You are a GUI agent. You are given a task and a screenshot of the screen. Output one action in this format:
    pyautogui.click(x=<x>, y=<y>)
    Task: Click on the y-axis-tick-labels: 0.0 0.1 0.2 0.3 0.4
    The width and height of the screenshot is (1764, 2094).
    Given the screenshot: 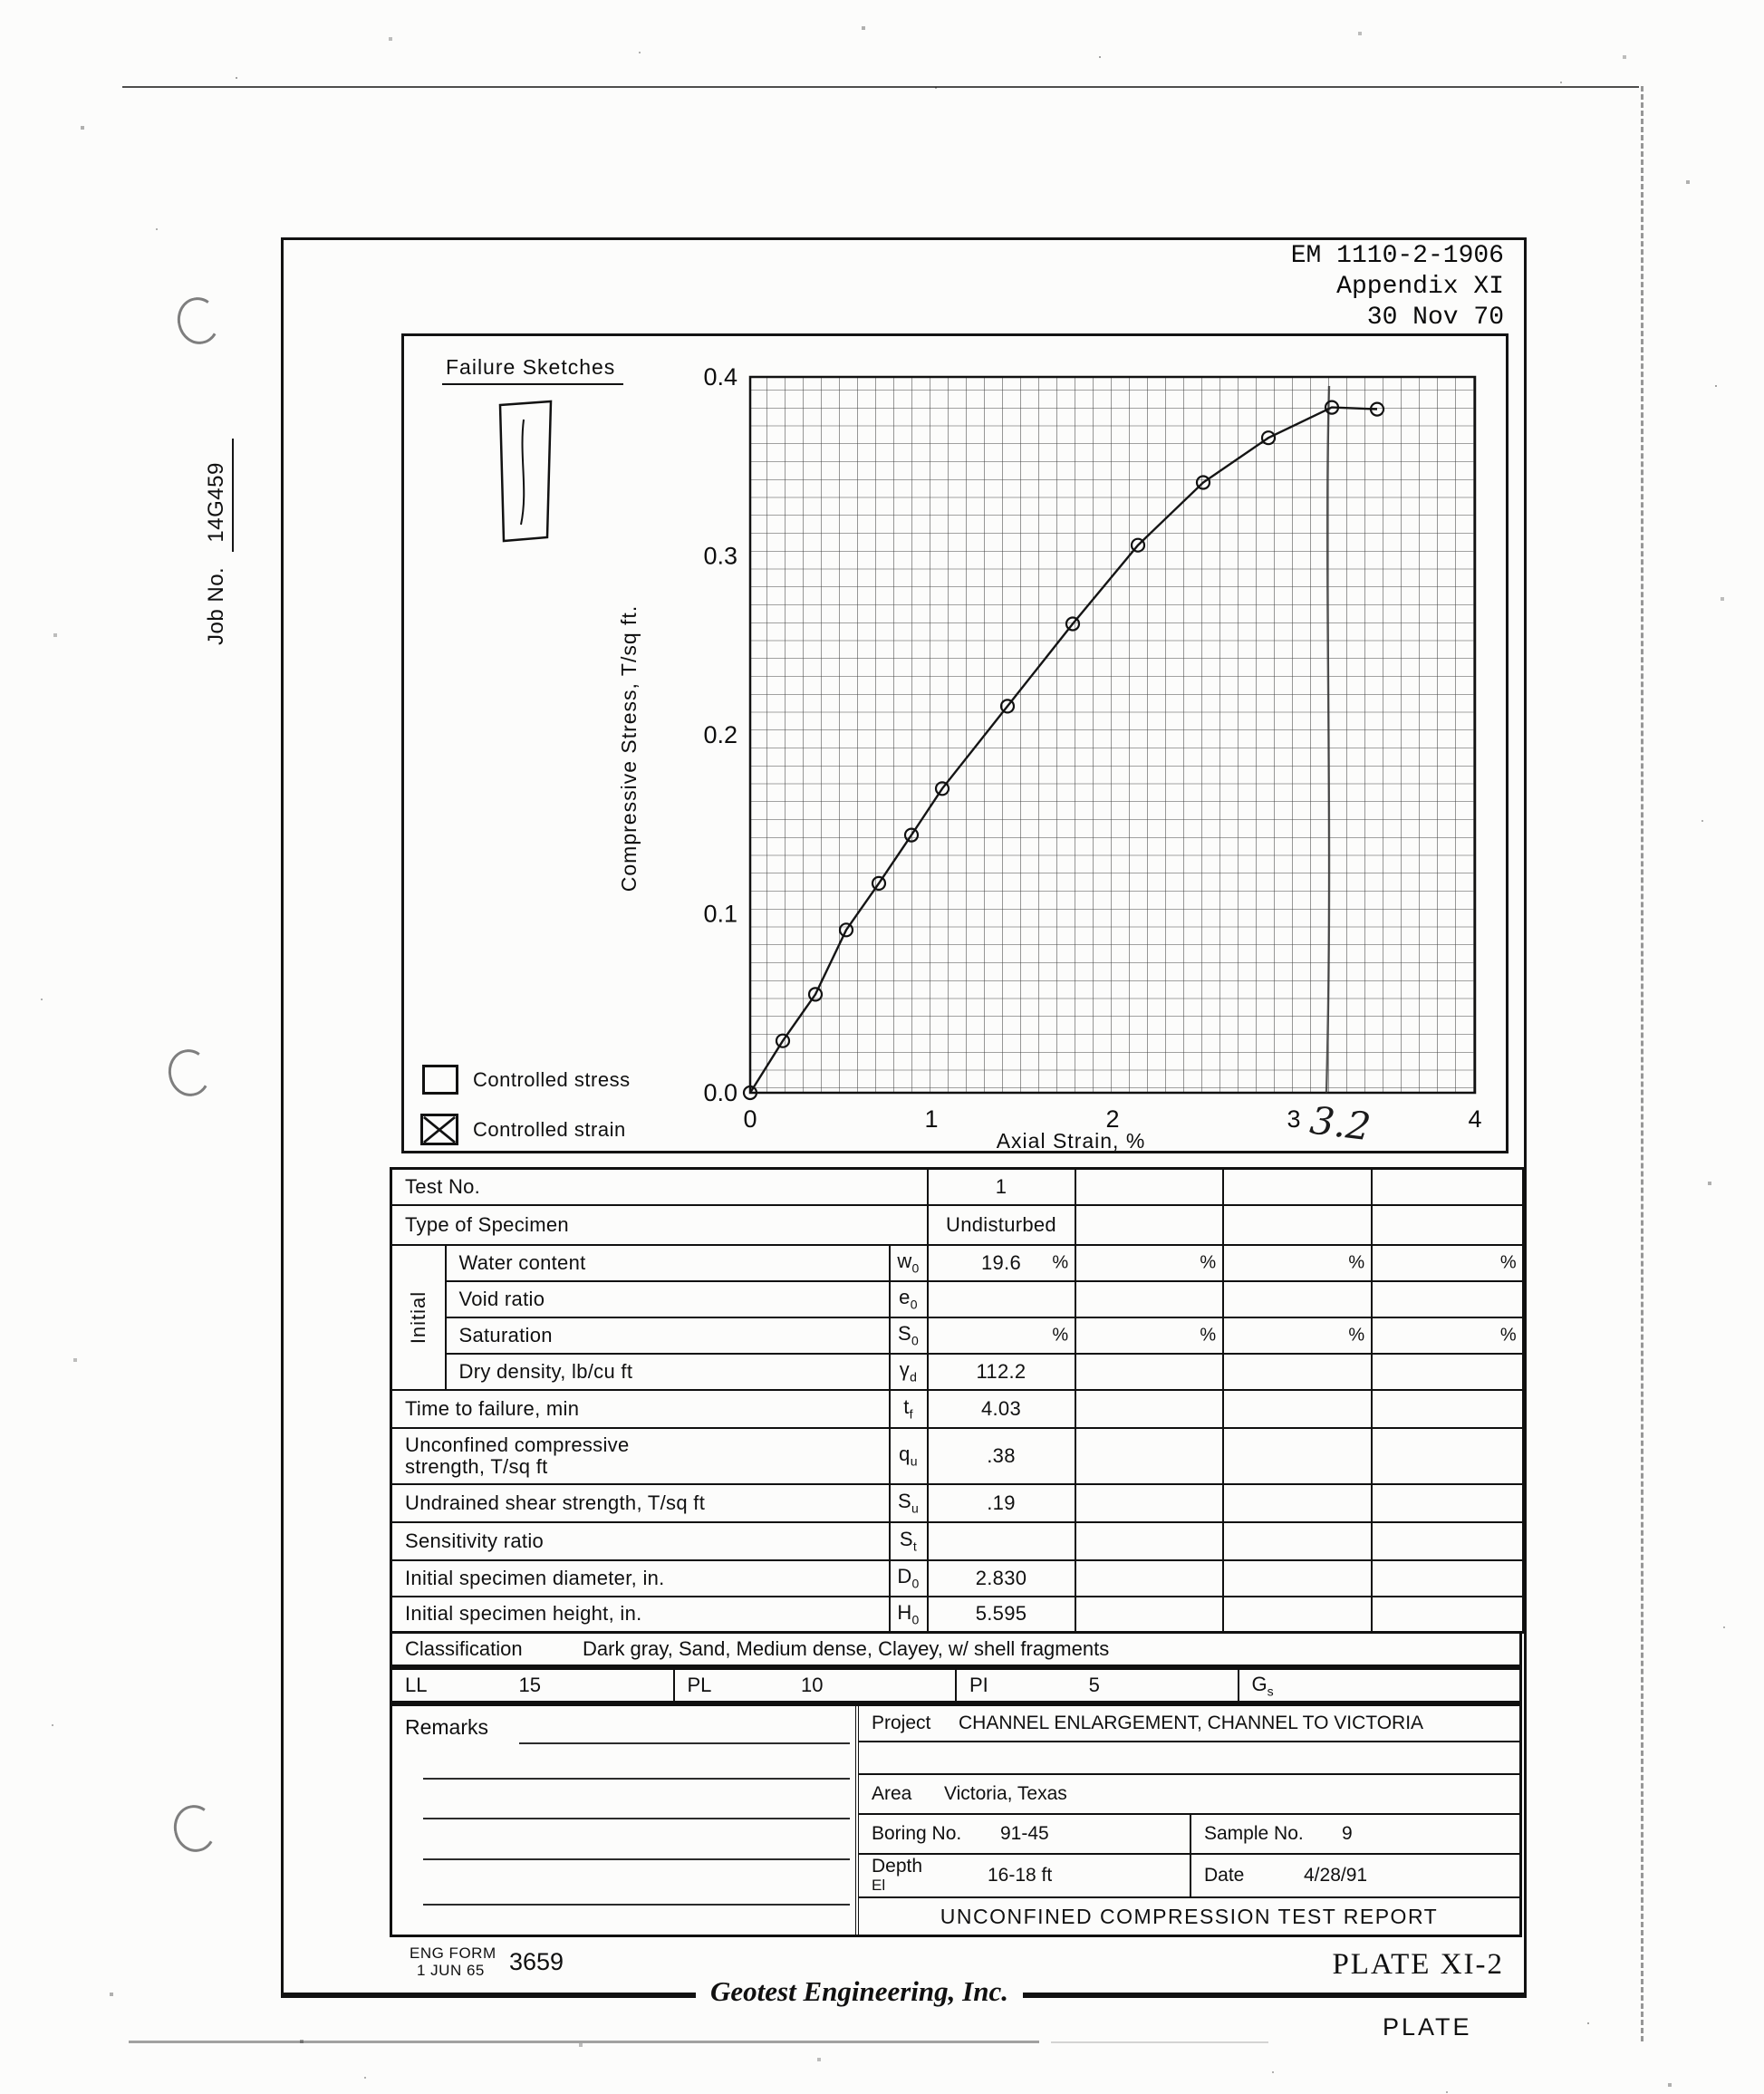 What is the action you would take?
    pyautogui.click(x=720, y=734)
    